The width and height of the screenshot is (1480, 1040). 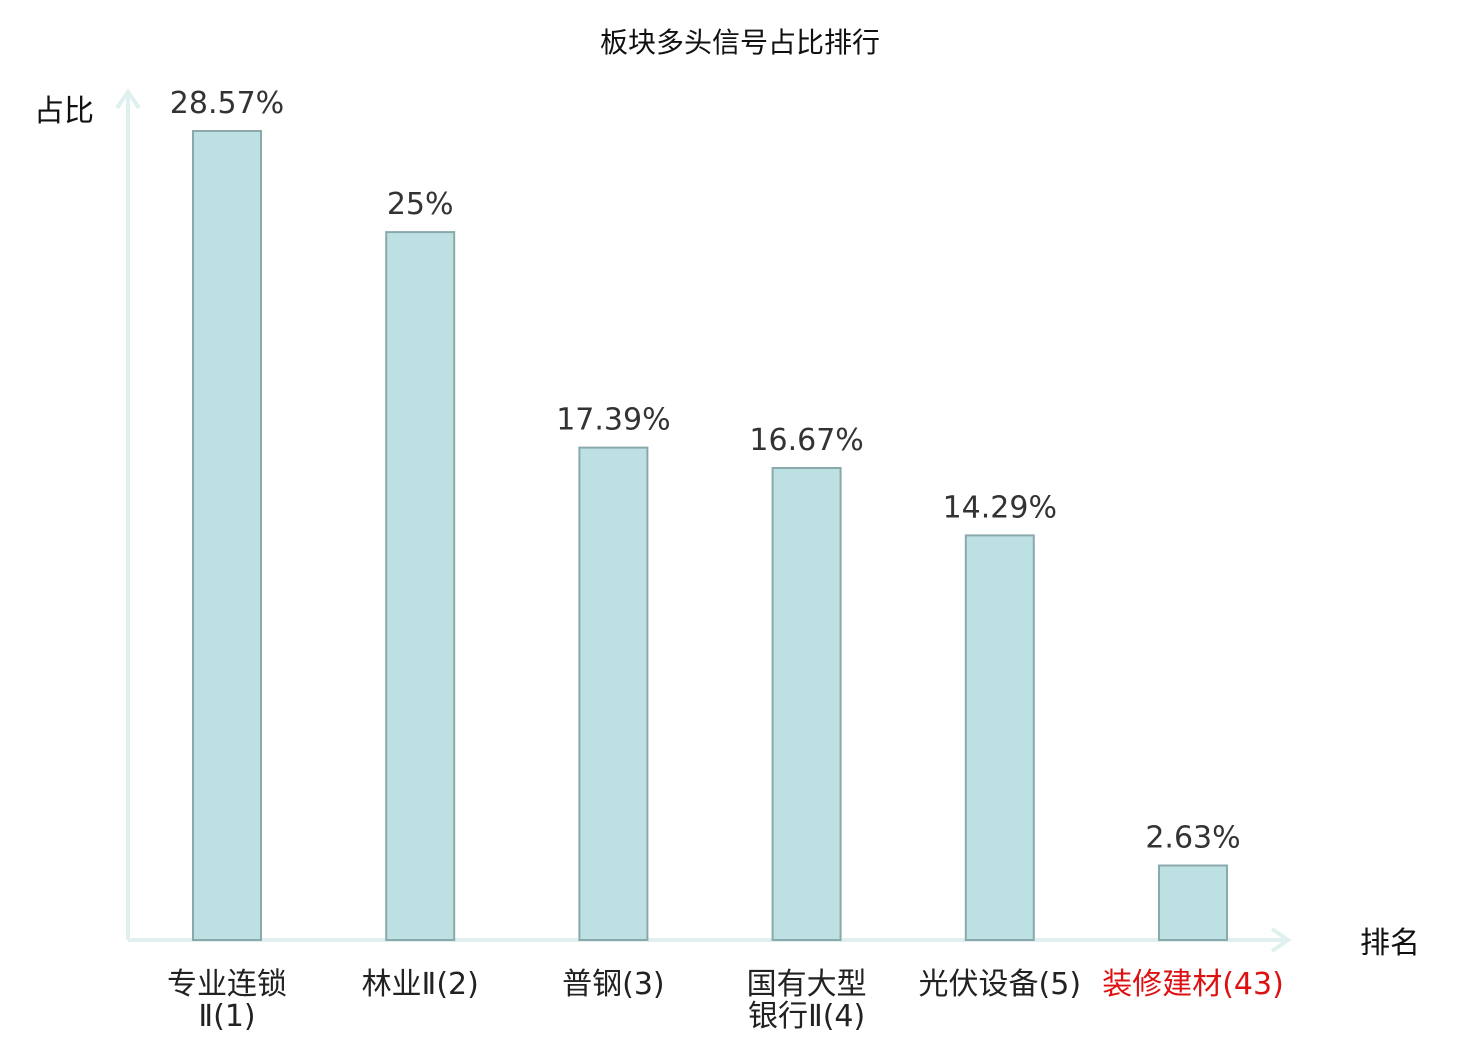 What do you see at coordinates (740, 42) in the screenshot?
I see `chart-title: 板块多头信号占比排行` at bounding box center [740, 42].